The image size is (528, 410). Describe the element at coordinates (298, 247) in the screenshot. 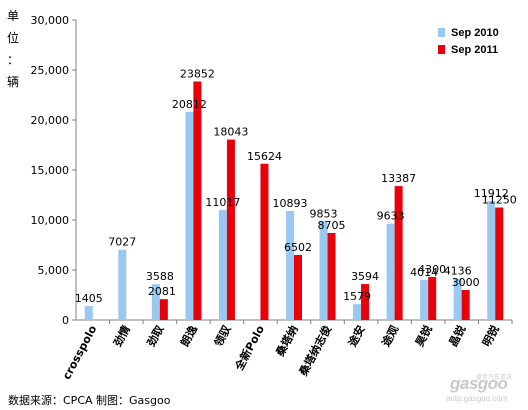

I see `data-label: 6502` at that location.